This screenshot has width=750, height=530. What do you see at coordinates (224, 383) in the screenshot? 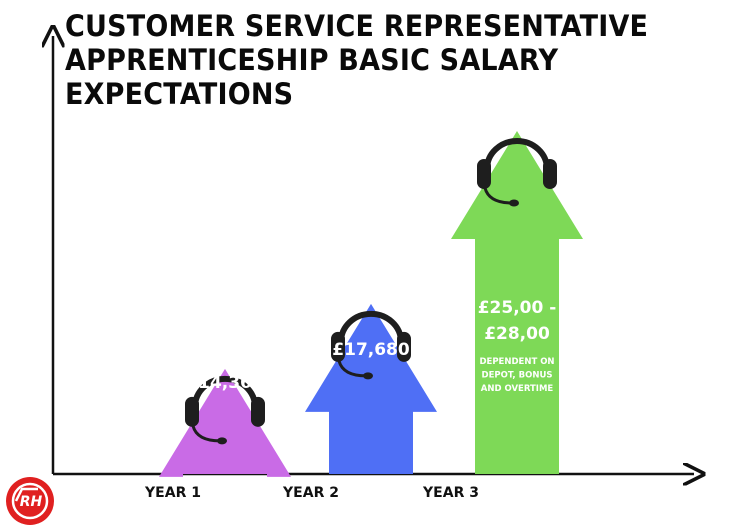
I see `value-label-year-1: £14,365` at bounding box center [224, 383].